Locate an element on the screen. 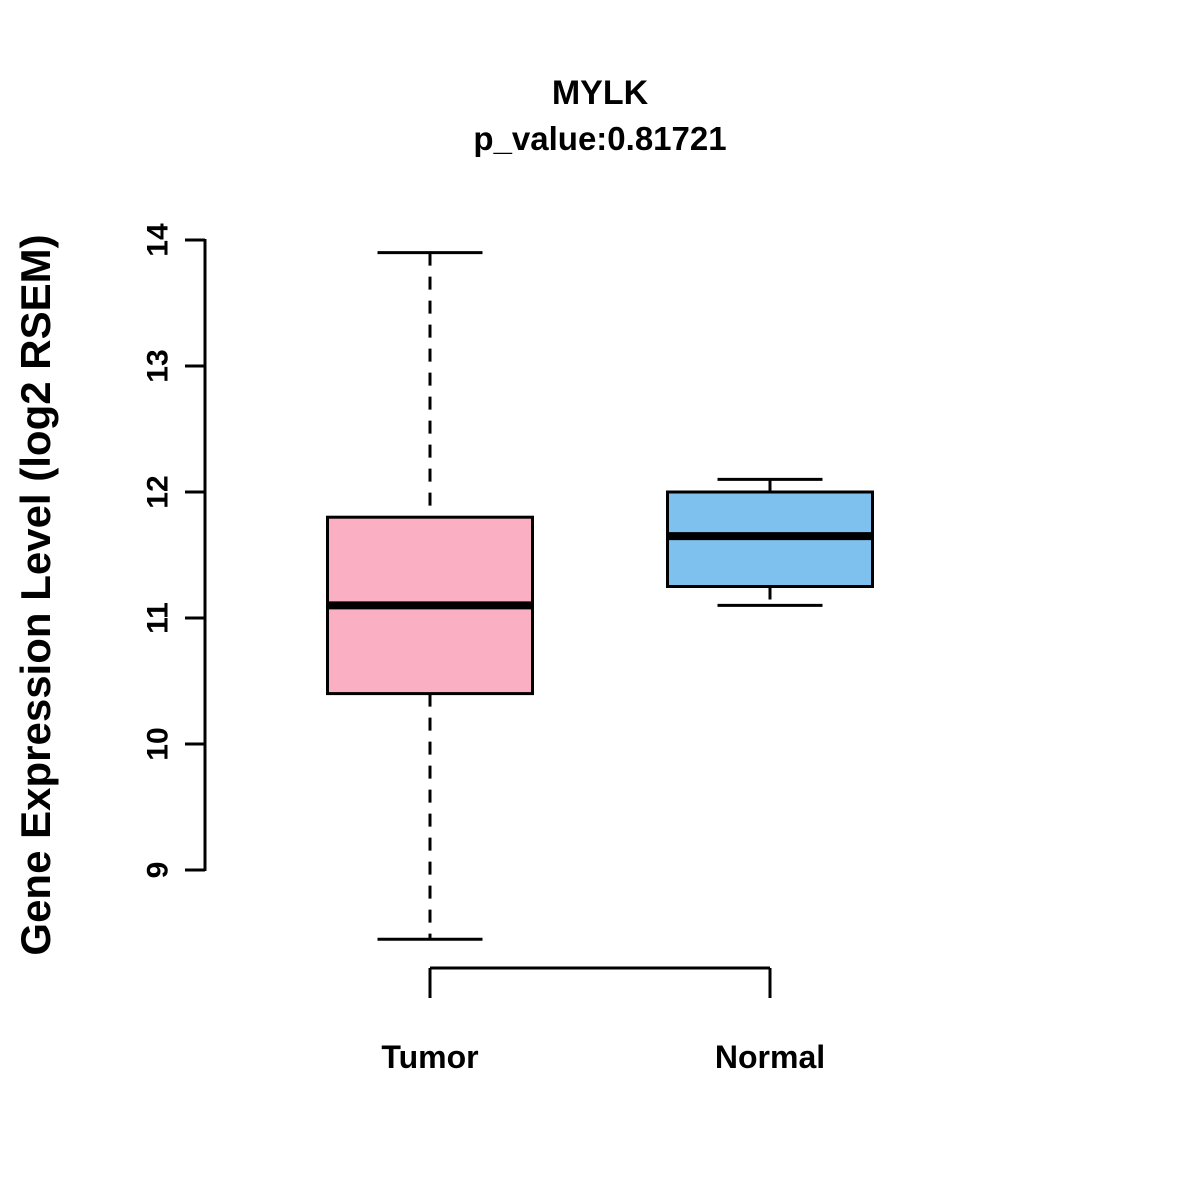 The height and width of the screenshot is (1200, 1200). chart-title: MYLK is located at coordinates (600, 93).